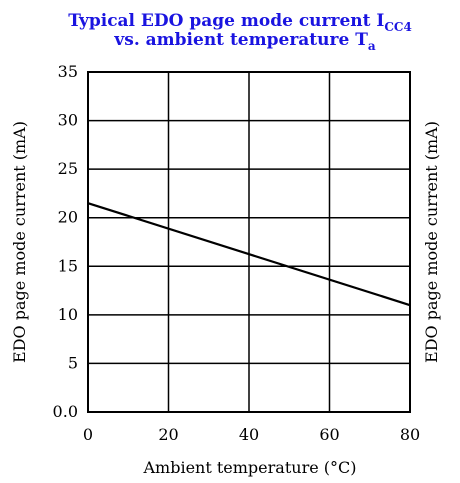 The height and width of the screenshot is (483, 460). I want to click on y-axis-label: EDO page mode current (mA), so click(19, 242).